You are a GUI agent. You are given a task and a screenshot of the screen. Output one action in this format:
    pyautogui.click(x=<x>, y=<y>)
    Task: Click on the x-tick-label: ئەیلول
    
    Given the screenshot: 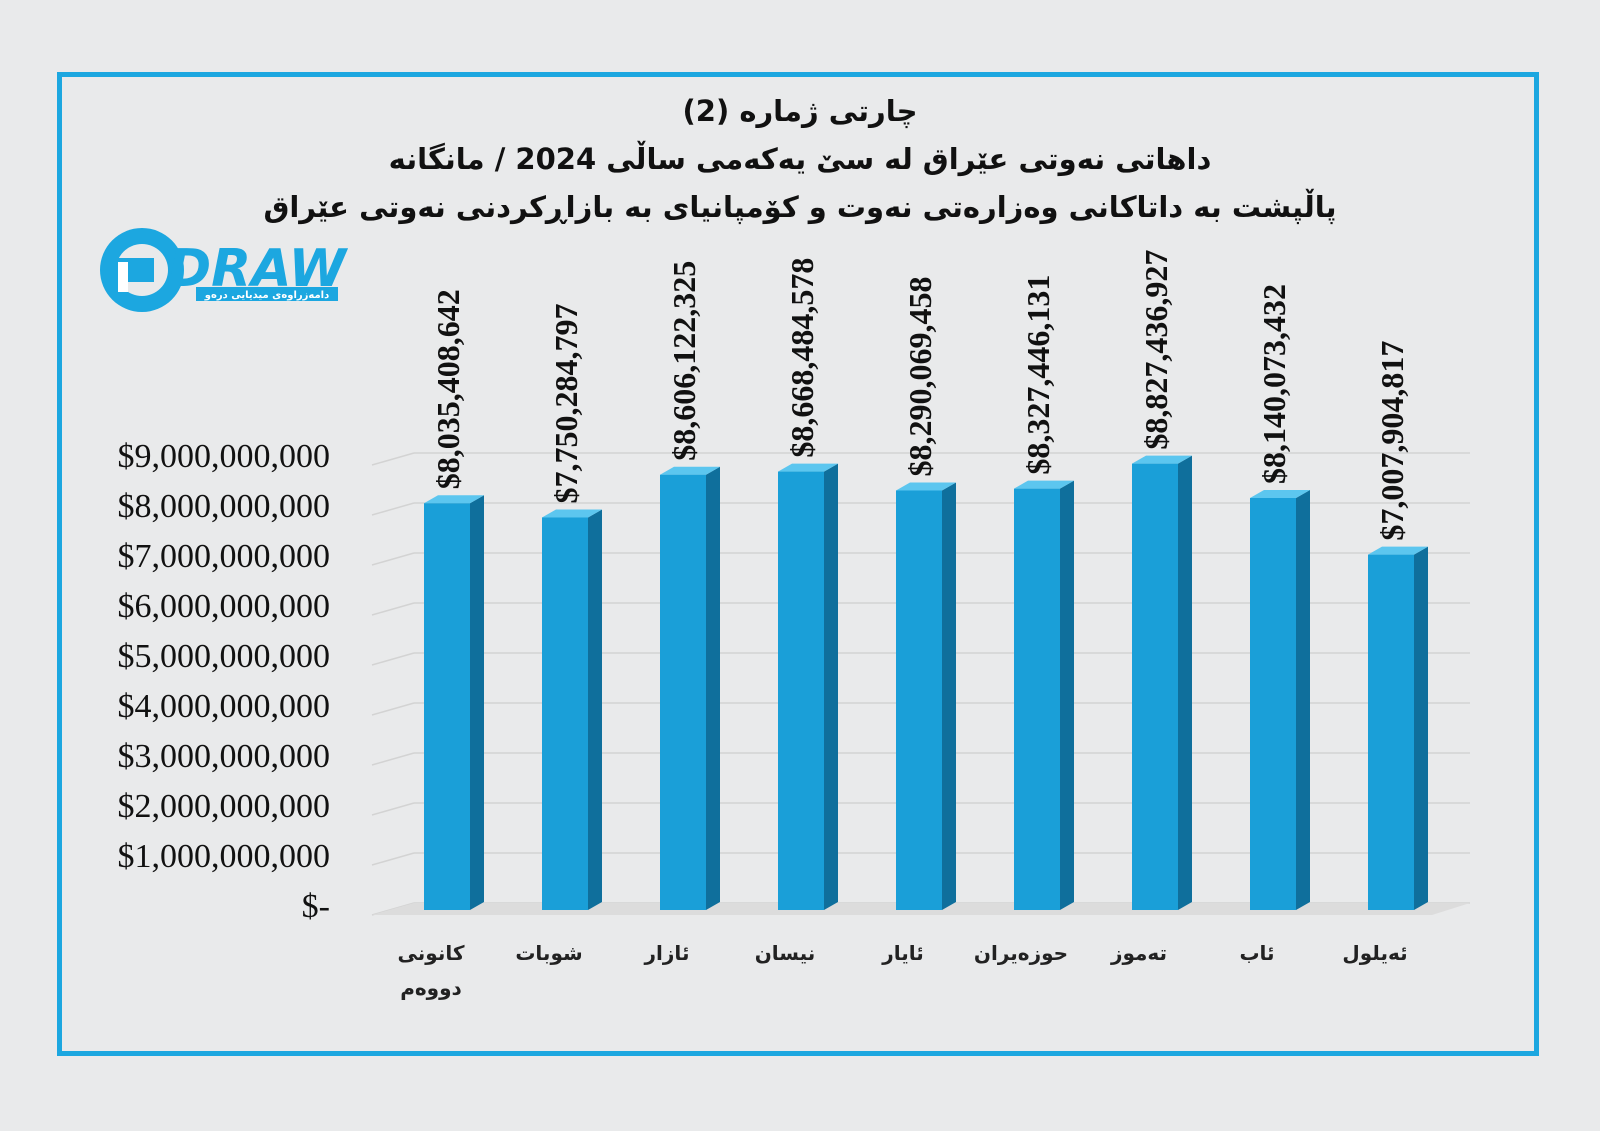 What is the action you would take?
    pyautogui.click(x=1374, y=953)
    